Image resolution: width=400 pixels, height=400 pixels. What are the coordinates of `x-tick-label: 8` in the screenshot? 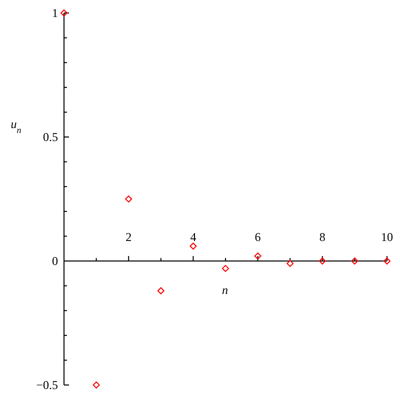 It's located at (322, 237).